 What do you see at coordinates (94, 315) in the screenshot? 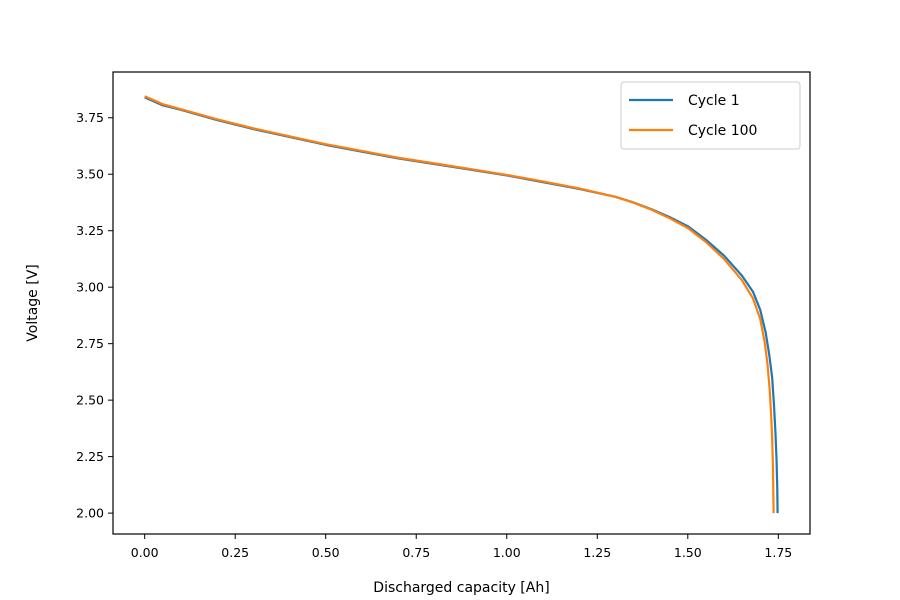
I see `y-axis-ticks: 2.00 2.25 2.50 2.75 3.00 3.25 3.50 3.75` at bounding box center [94, 315].